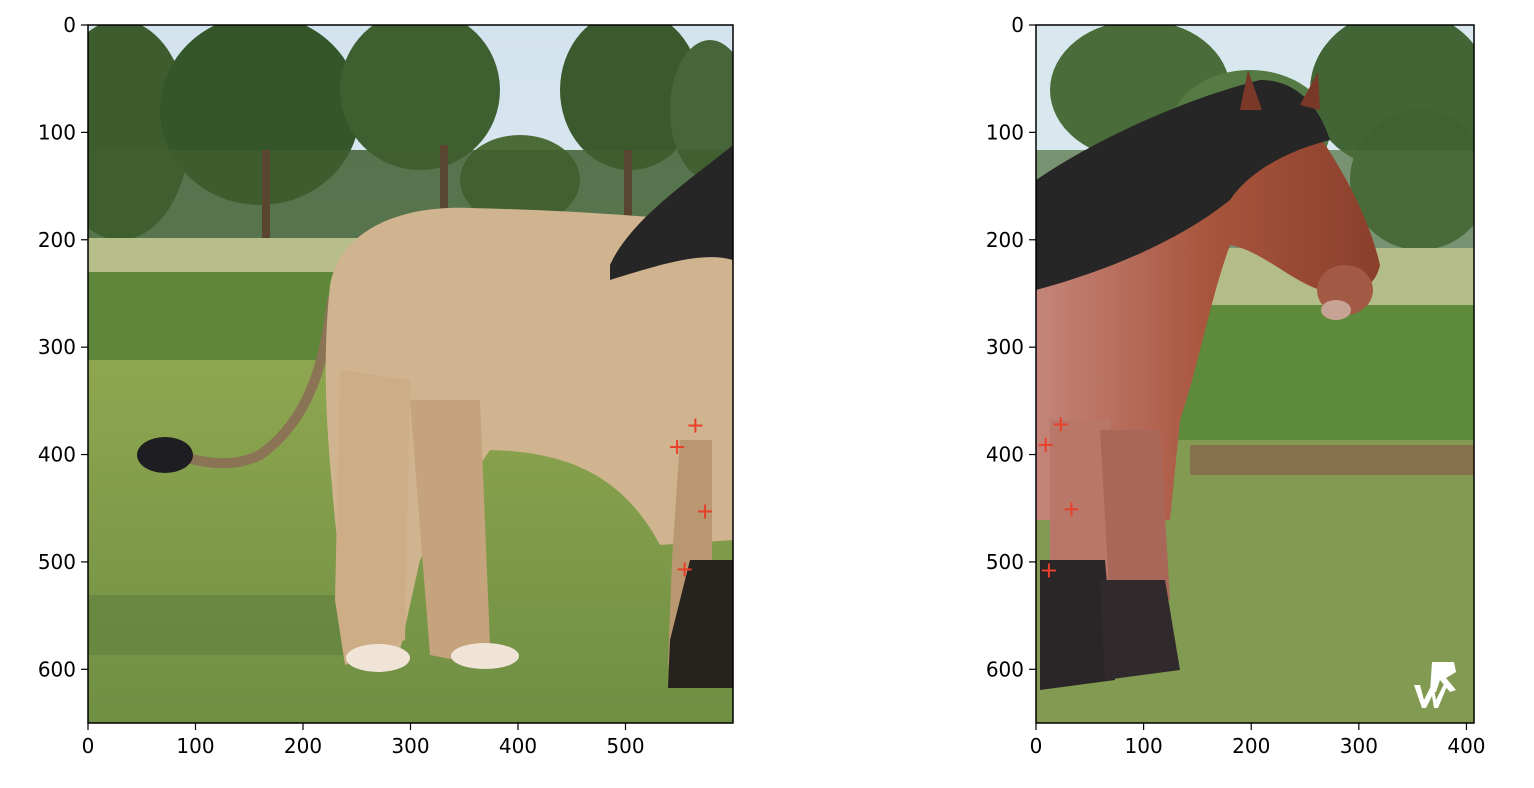 The width and height of the screenshot is (1534, 788). What do you see at coordinates (625, 746) in the screenshot?
I see `left-x-tick-label-5: 500` at bounding box center [625, 746].